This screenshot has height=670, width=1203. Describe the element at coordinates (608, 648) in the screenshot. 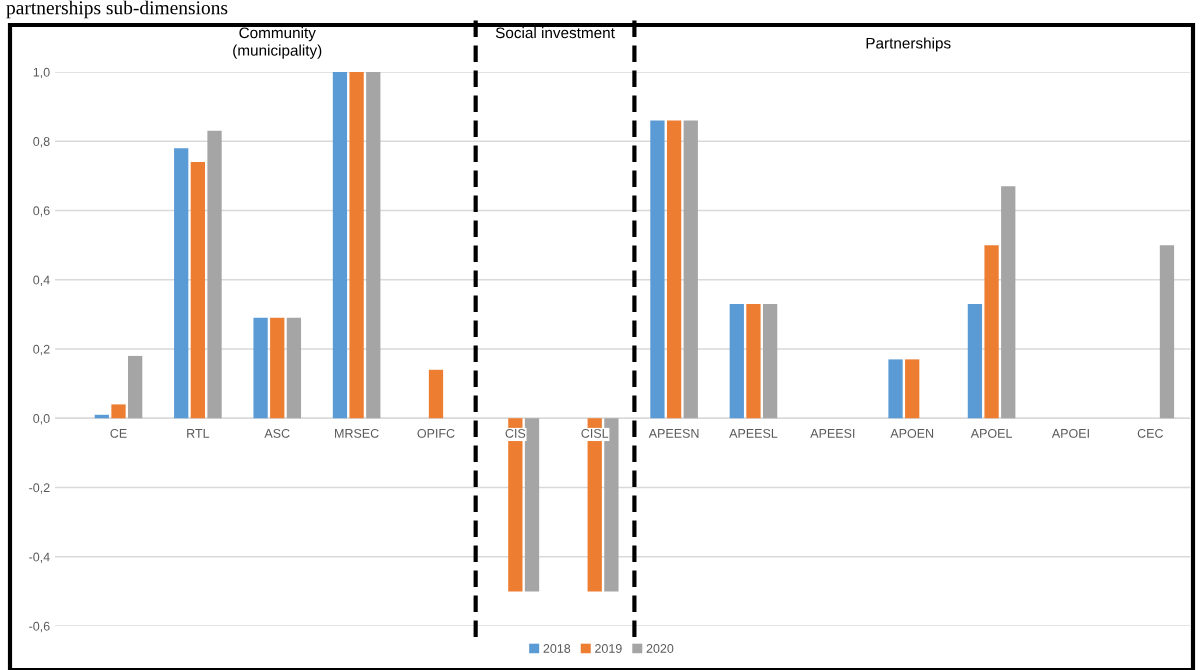

I see `legend-label: 2019` at that location.